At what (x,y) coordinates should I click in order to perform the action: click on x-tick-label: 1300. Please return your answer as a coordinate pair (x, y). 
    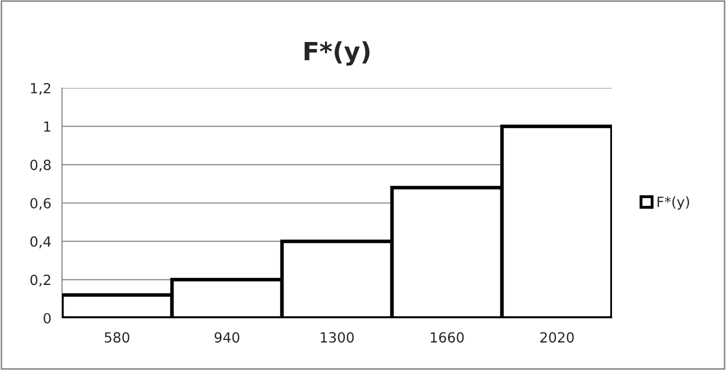
    Looking at the image, I should click on (337, 337).